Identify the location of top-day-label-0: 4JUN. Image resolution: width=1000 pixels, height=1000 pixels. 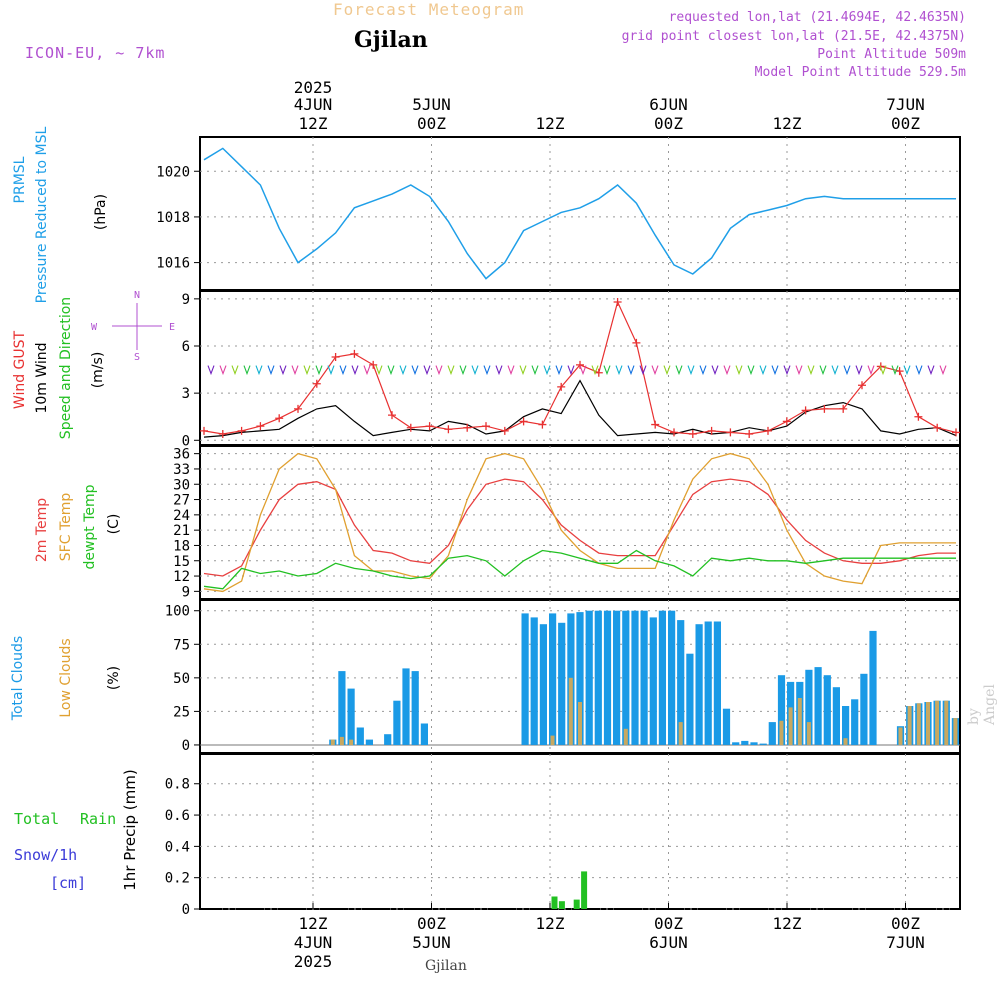
(313, 104).